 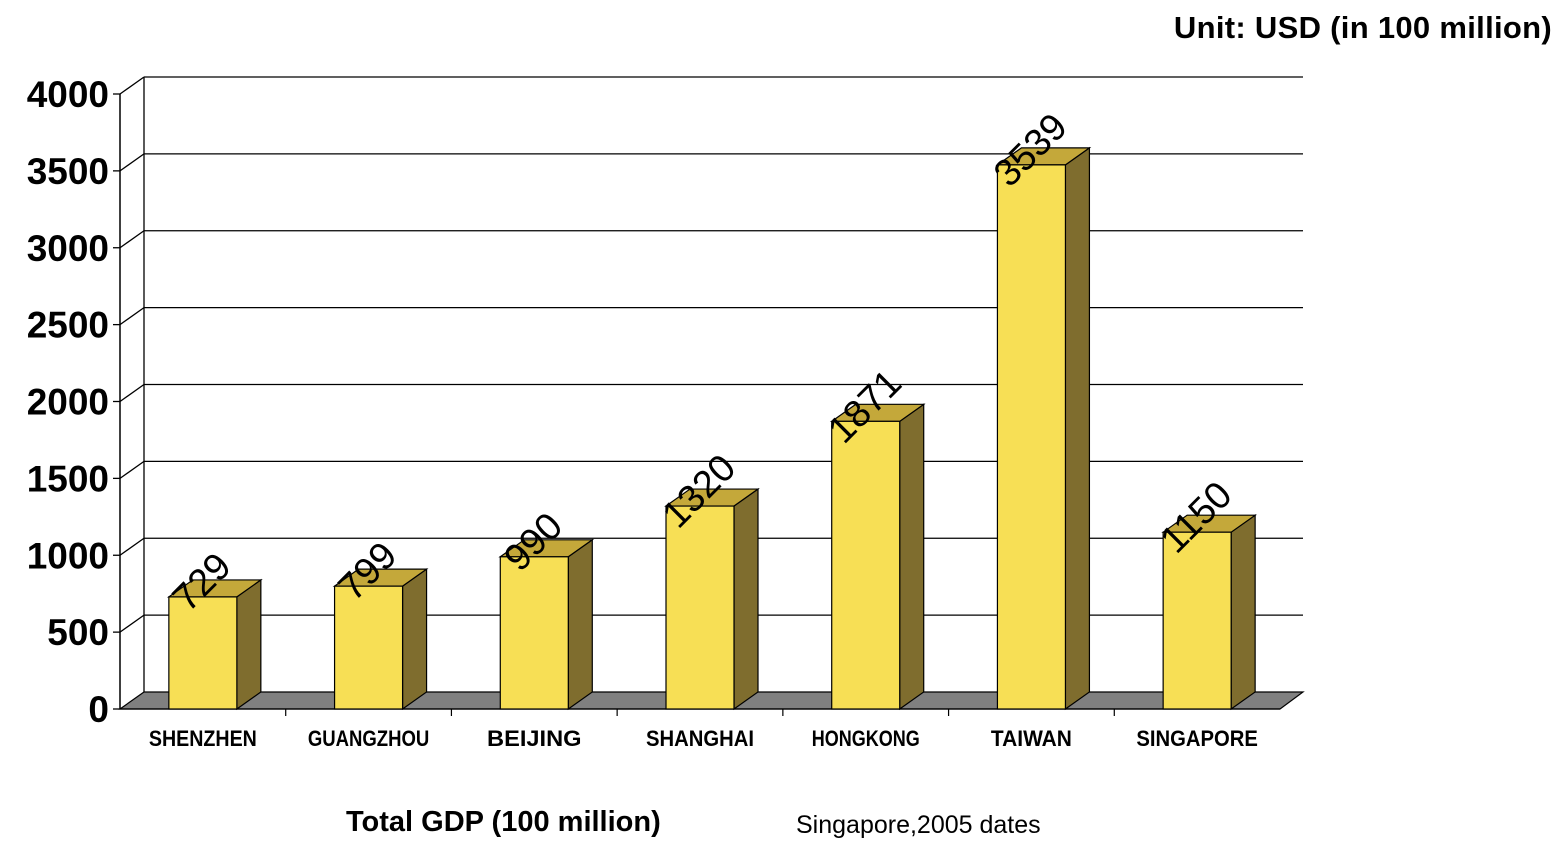 I want to click on bar-guangzhou: 799, so click(x=380, y=622).